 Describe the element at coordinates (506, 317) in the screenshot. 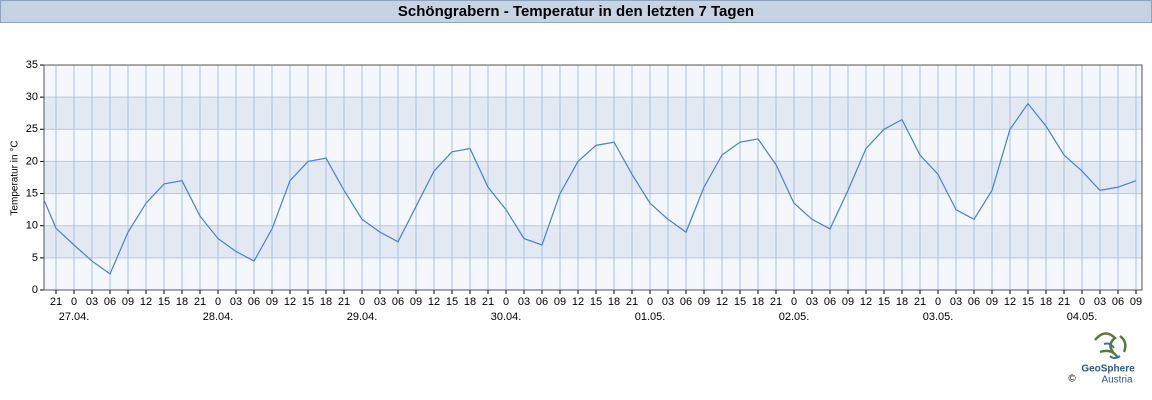

I see `date-label: 30.04.` at that location.